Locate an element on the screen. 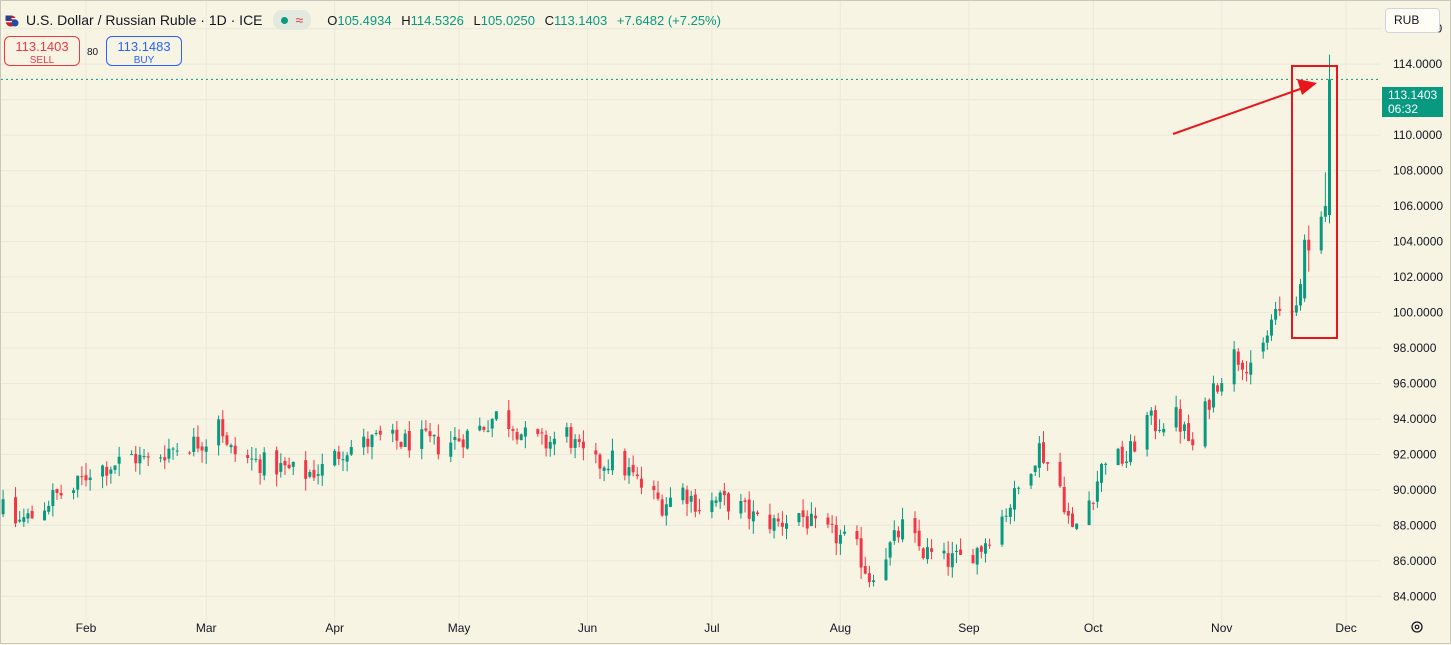 The width and height of the screenshot is (1451, 645). price-tick-label: 104.0000 is located at coordinates (1418, 242).